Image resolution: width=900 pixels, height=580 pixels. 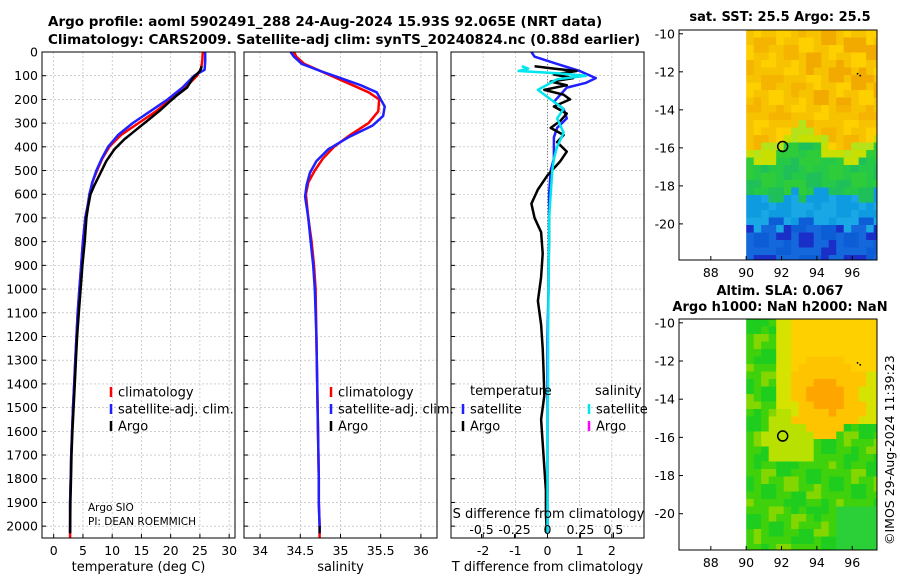 What do you see at coordinates (711, 562) in the screenshot?
I see `map-x-tick-label: 88` at bounding box center [711, 562].